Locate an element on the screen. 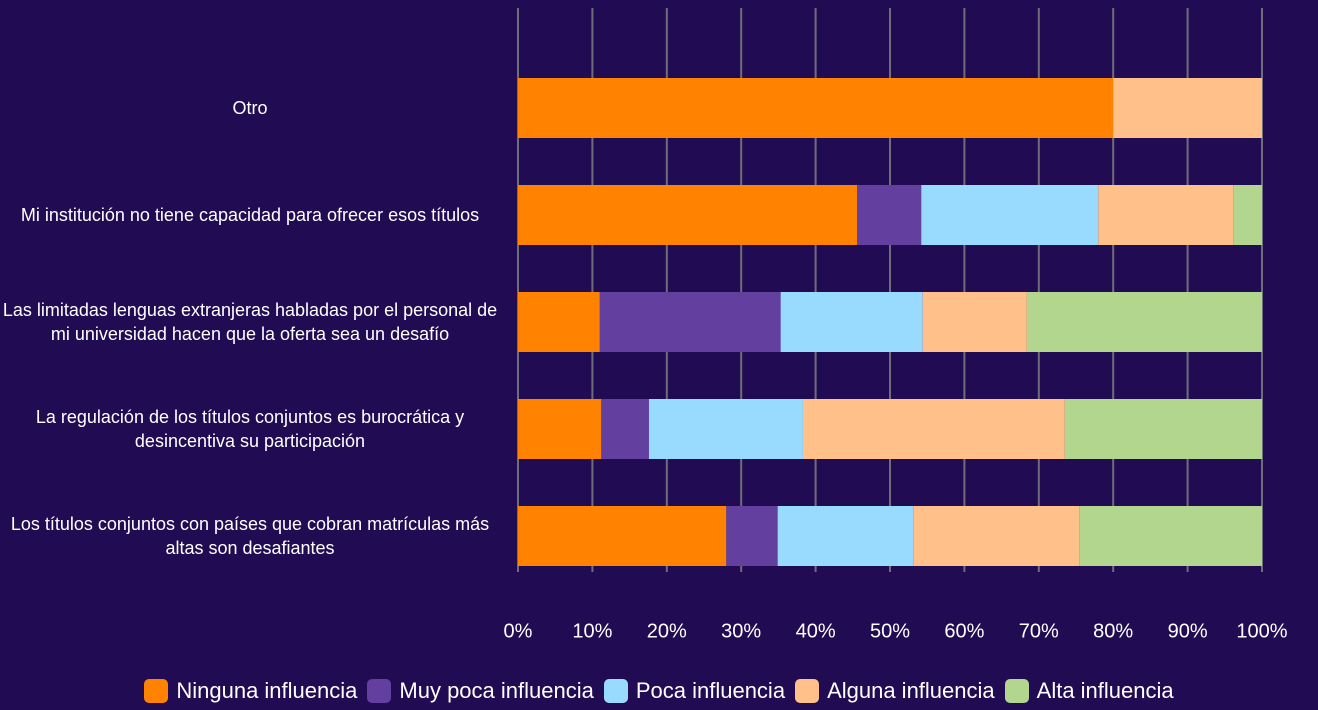  x-tick-label: 10% is located at coordinates (592, 631).